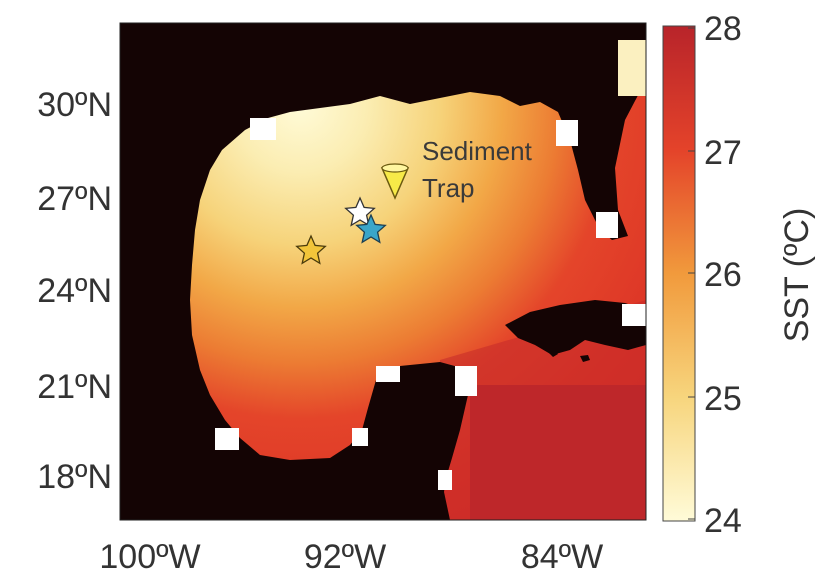  Describe the element at coordinates (723, 153) in the screenshot. I see `colorbar-tick-27: 27` at that location.